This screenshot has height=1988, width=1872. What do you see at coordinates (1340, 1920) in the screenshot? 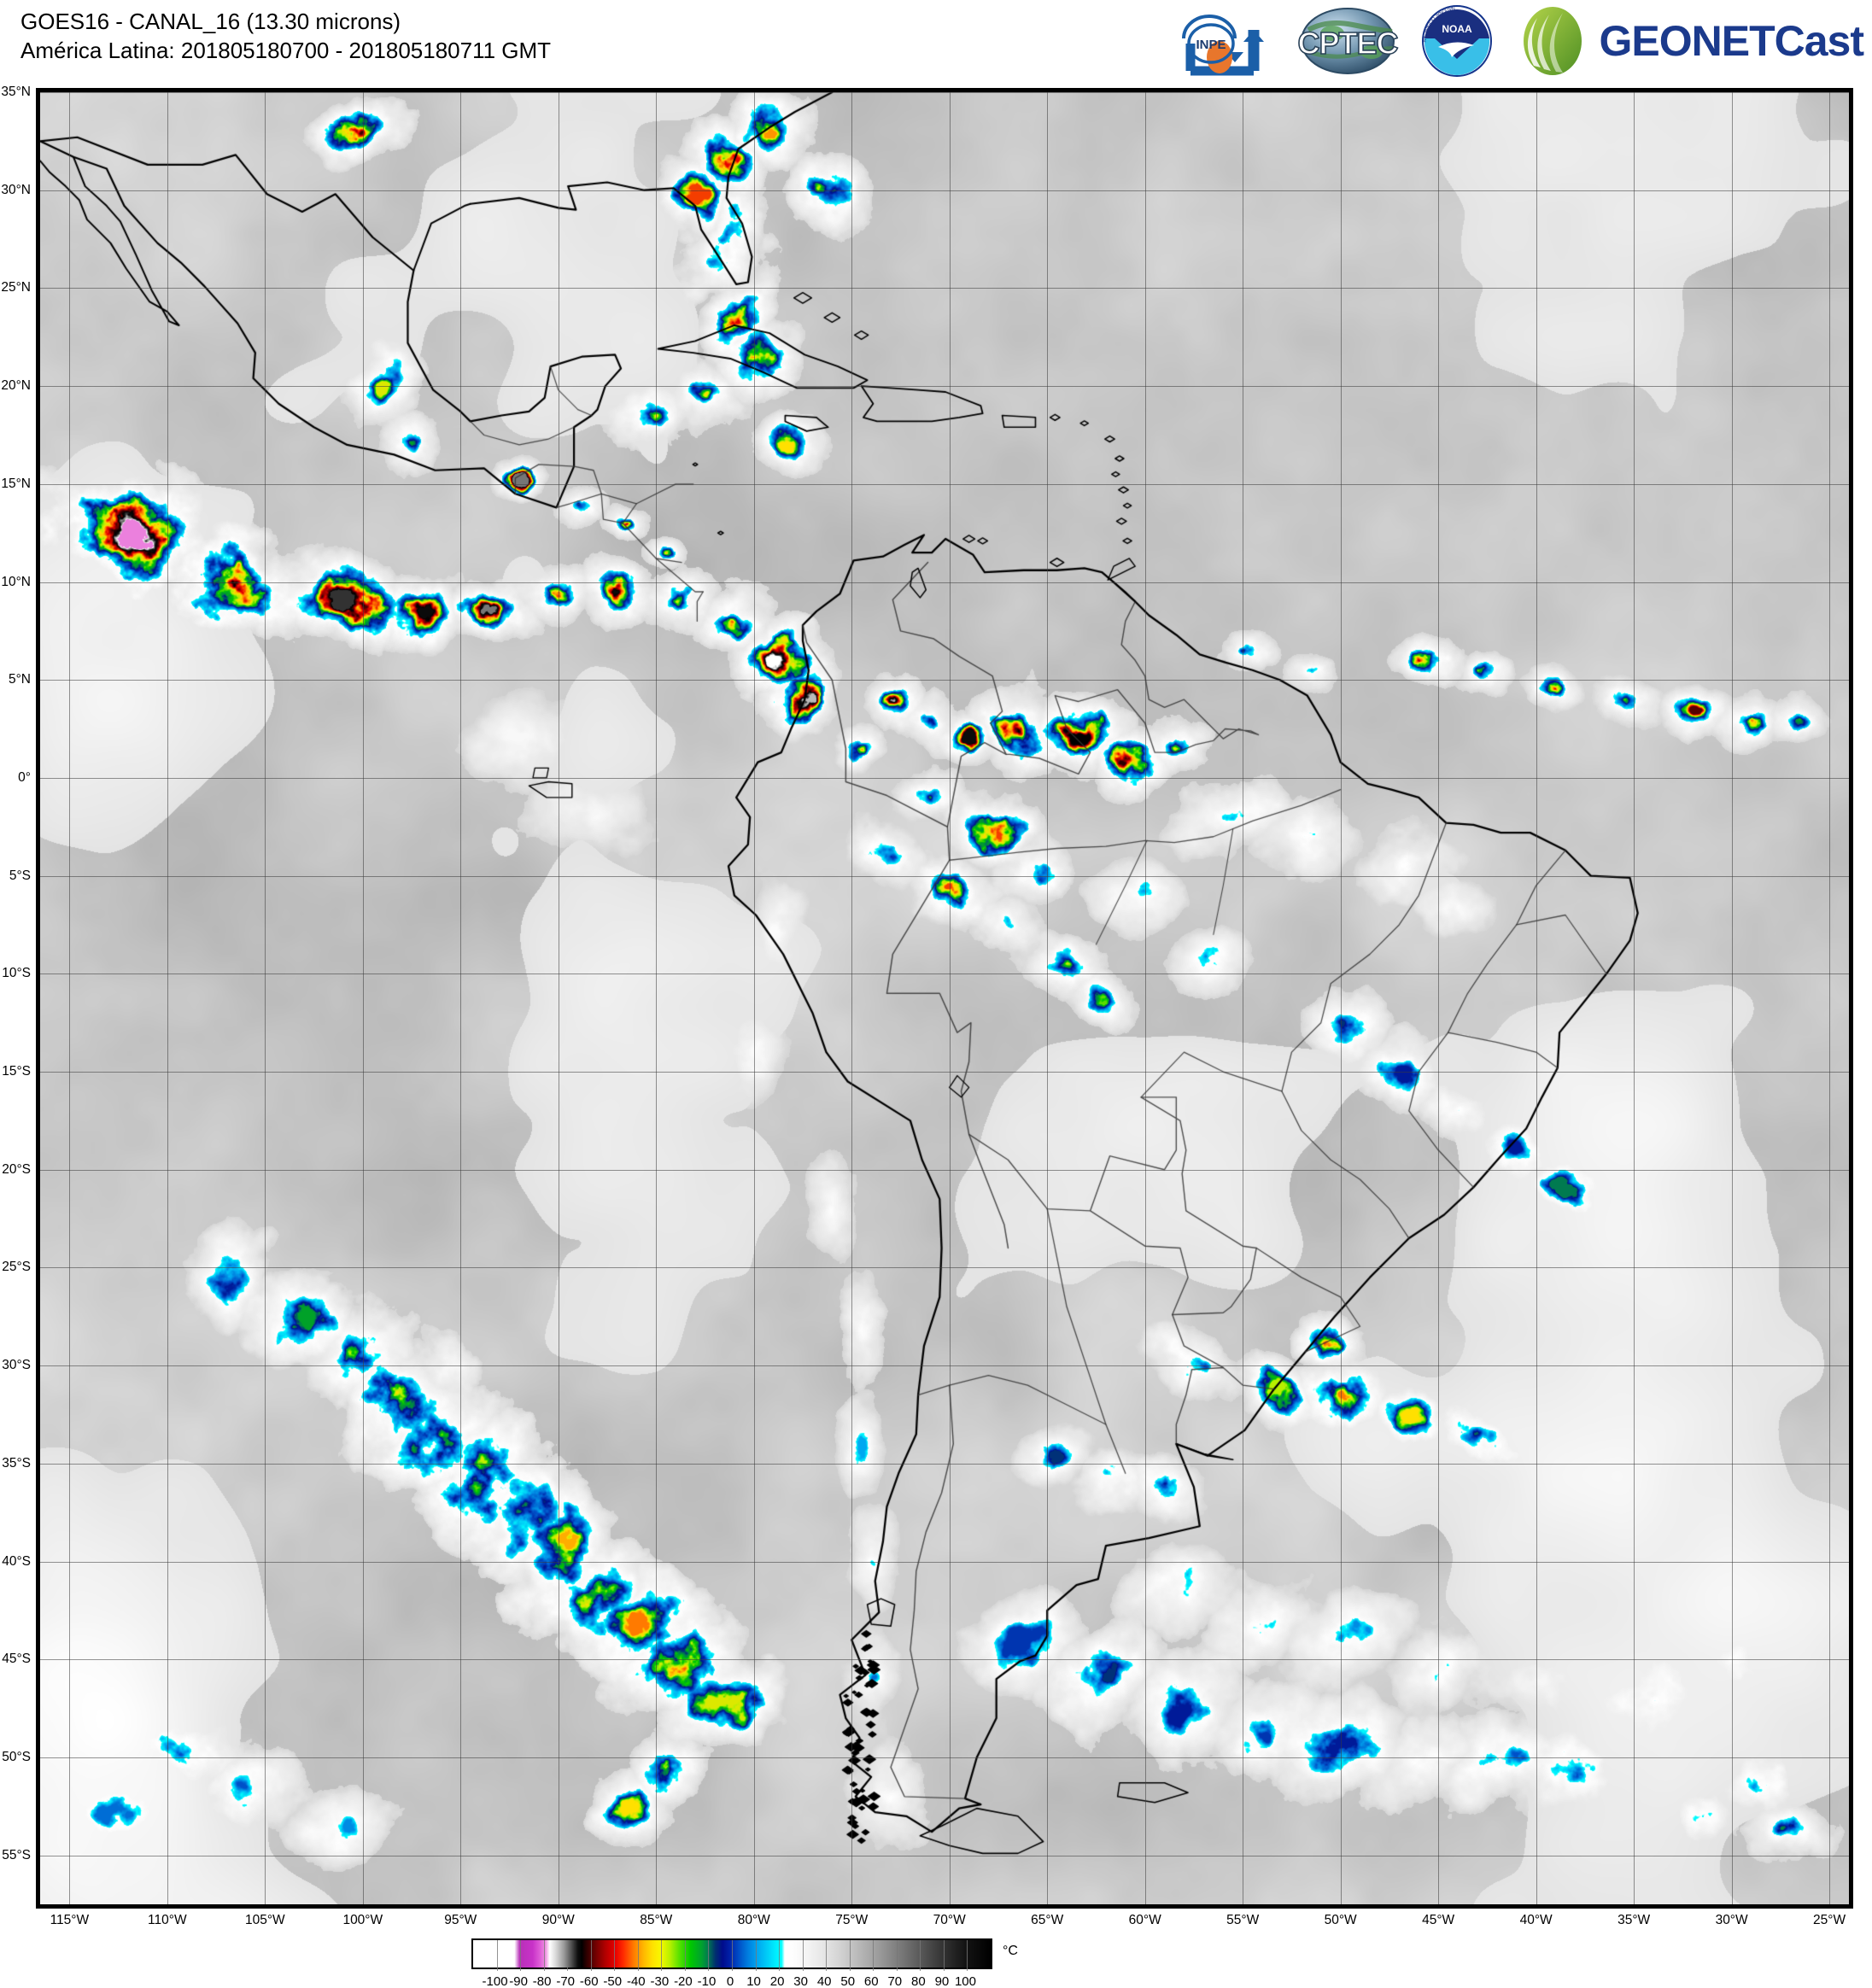
I see `longitude-label: 50°W` at bounding box center [1340, 1920].